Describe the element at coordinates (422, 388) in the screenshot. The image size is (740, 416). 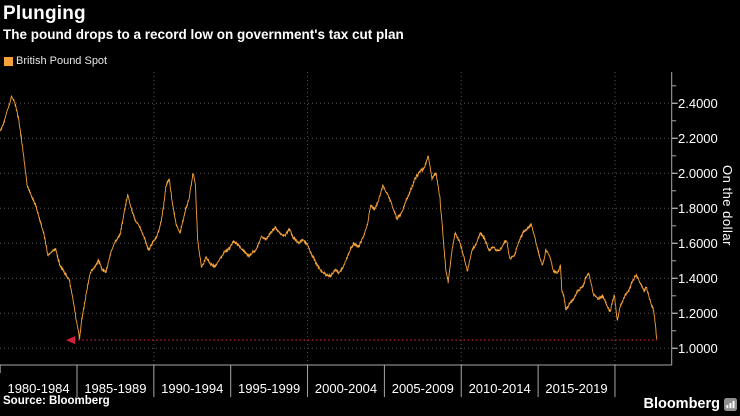
I see `x-tick-label: 2005-2009` at that location.